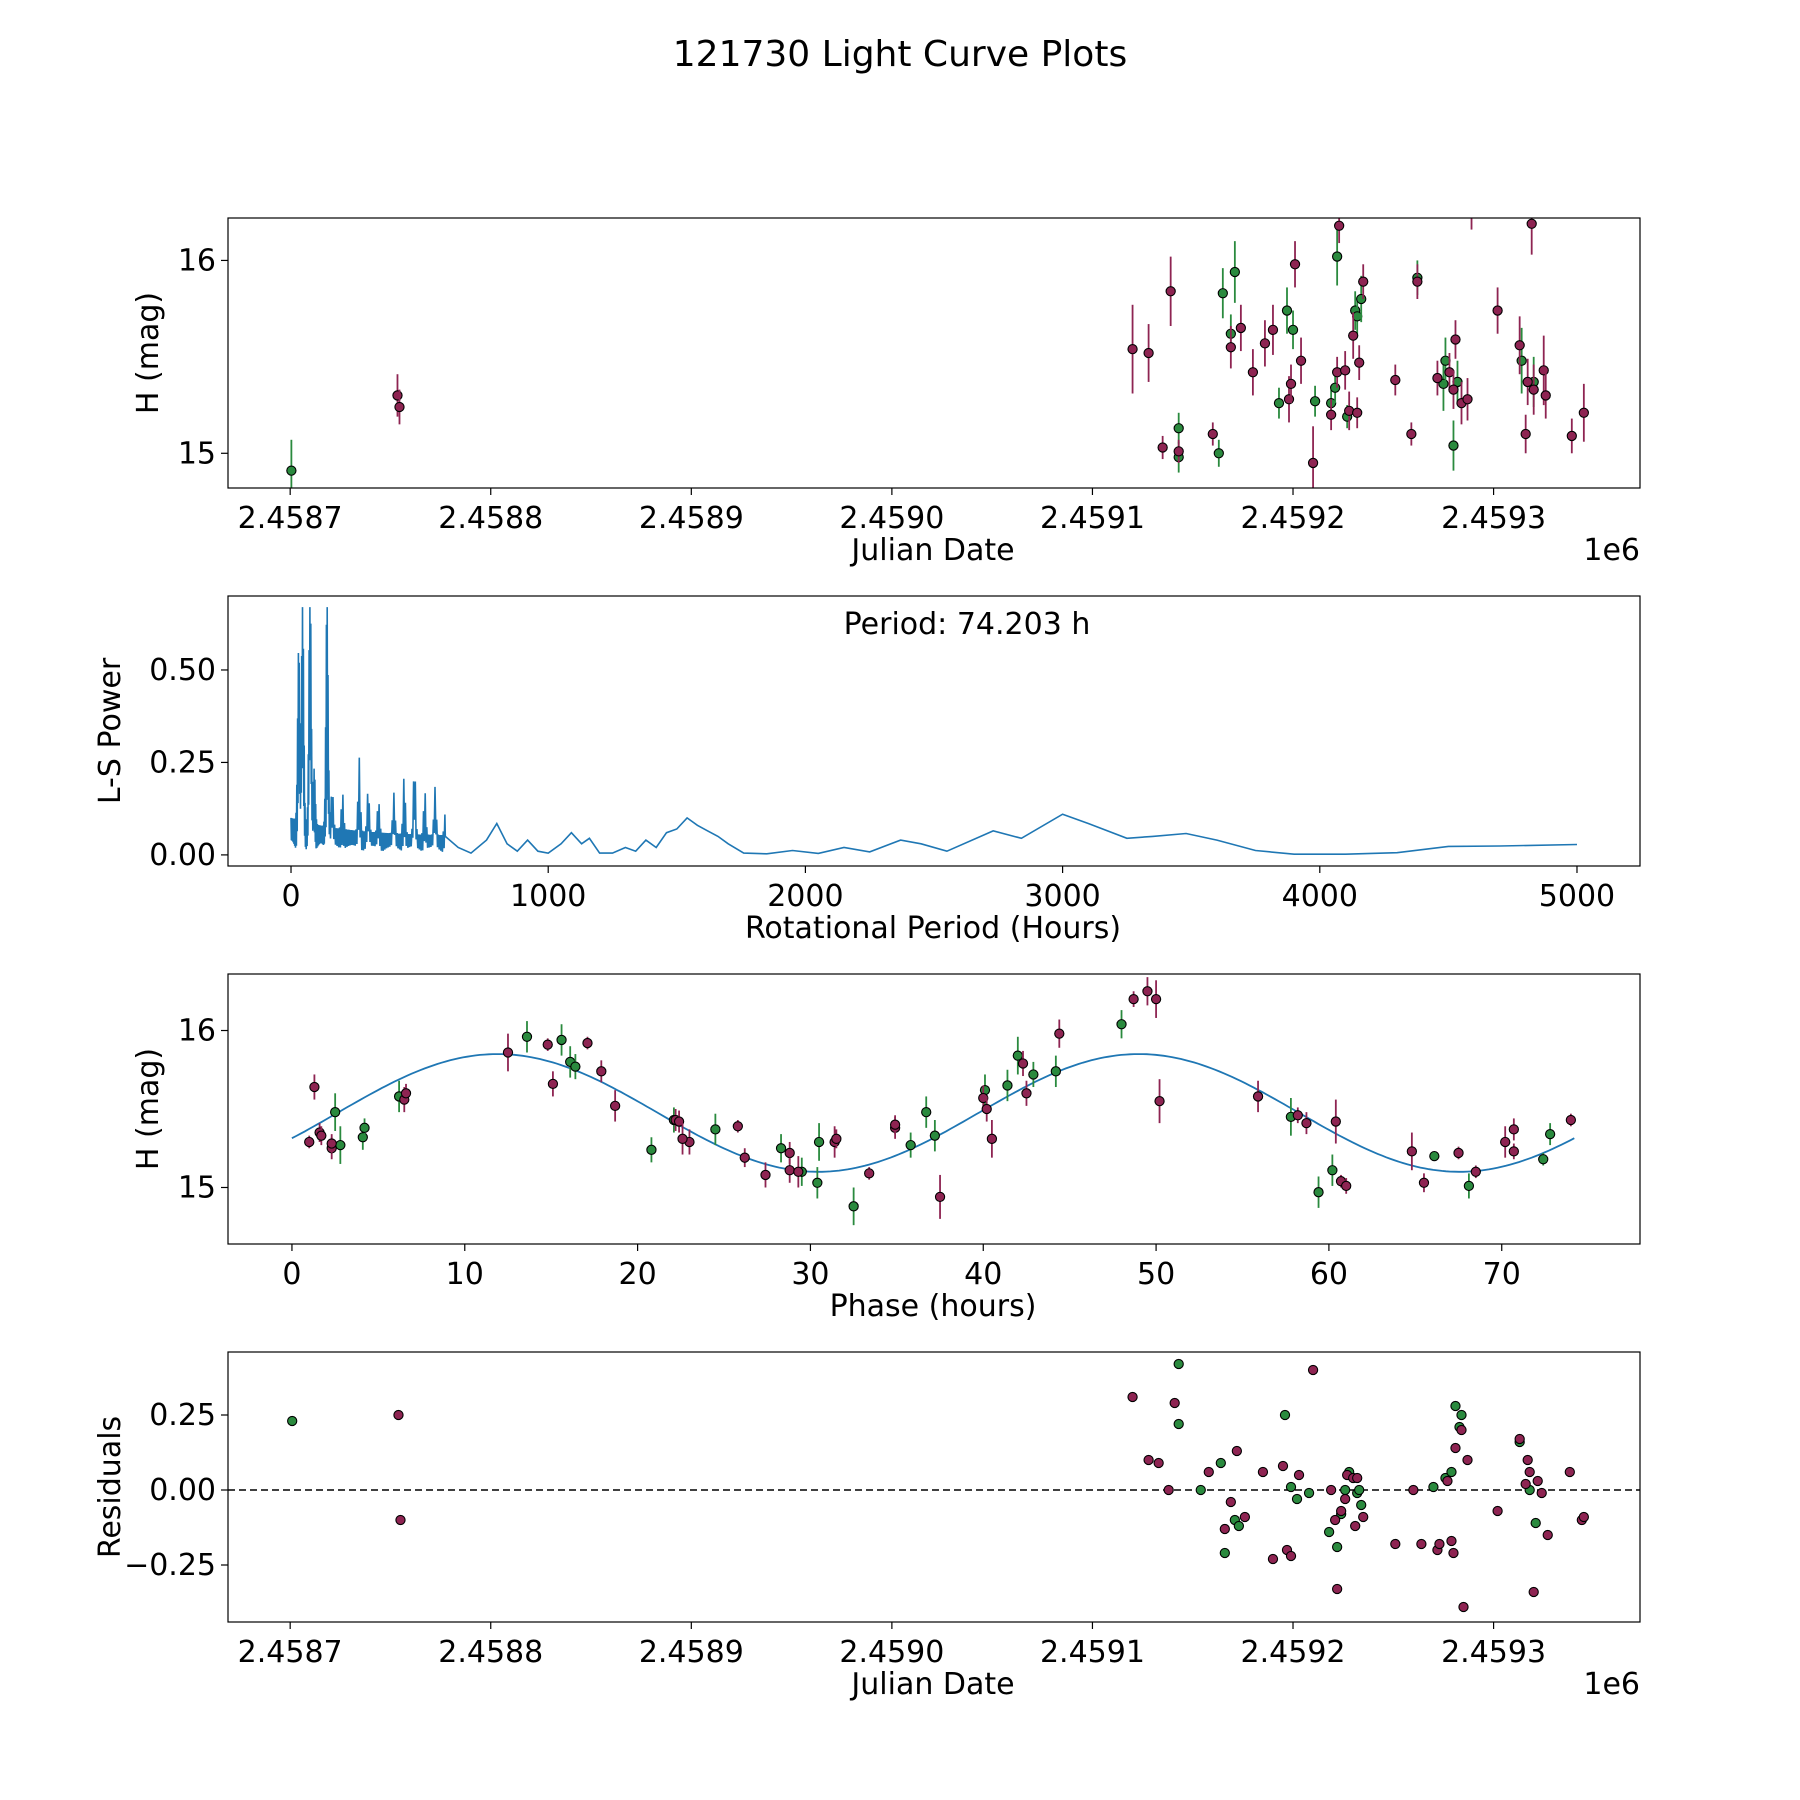  I want to click on x-tick-label: 60, so click(1329, 1274).